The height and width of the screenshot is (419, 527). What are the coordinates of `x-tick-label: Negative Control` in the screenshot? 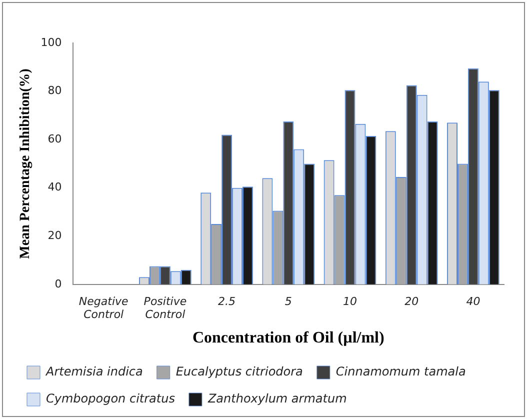 It's located at (103, 308).